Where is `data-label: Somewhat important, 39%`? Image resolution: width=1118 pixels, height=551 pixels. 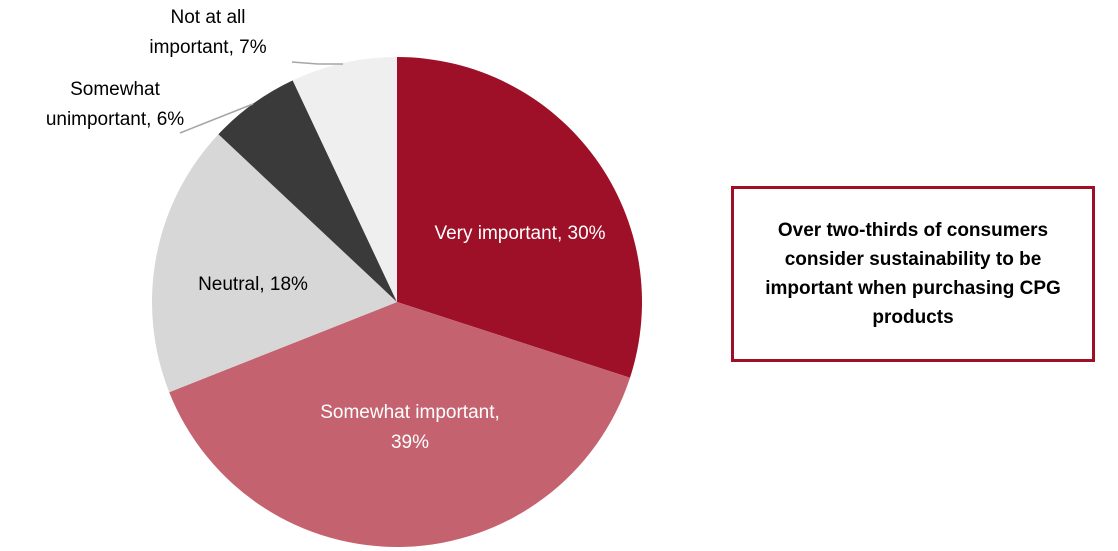
data-label: Somewhat important, 39% is located at coordinates (410, 427).